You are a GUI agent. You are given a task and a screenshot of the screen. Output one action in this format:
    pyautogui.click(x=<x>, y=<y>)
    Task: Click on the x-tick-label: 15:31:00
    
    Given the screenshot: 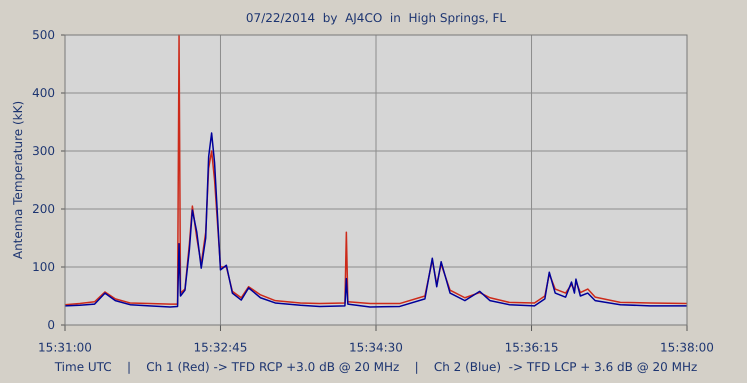 What is the action you would take?
    pyautogui.click(x=65, y=347)
    